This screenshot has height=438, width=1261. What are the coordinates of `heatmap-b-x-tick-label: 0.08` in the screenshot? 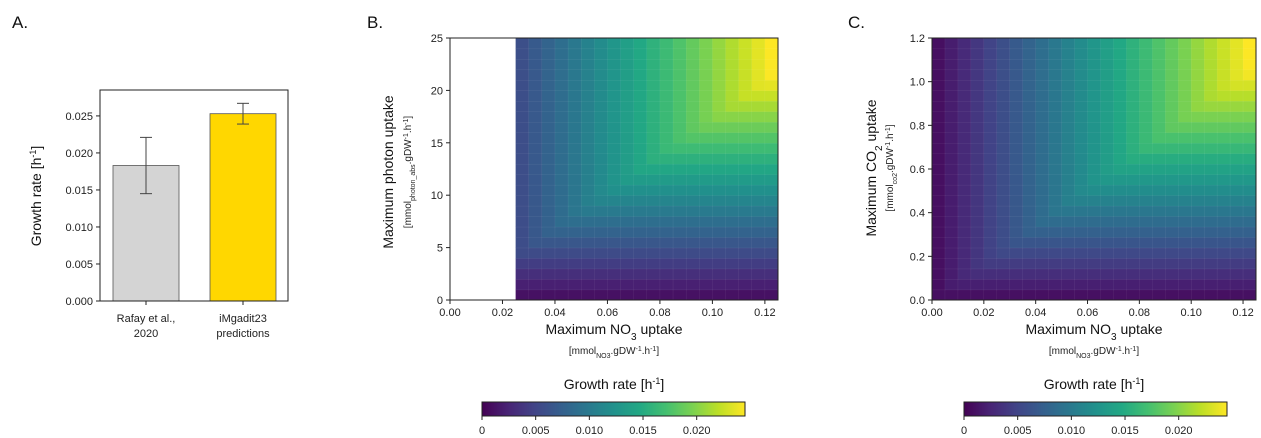 It's located at (659, 313).